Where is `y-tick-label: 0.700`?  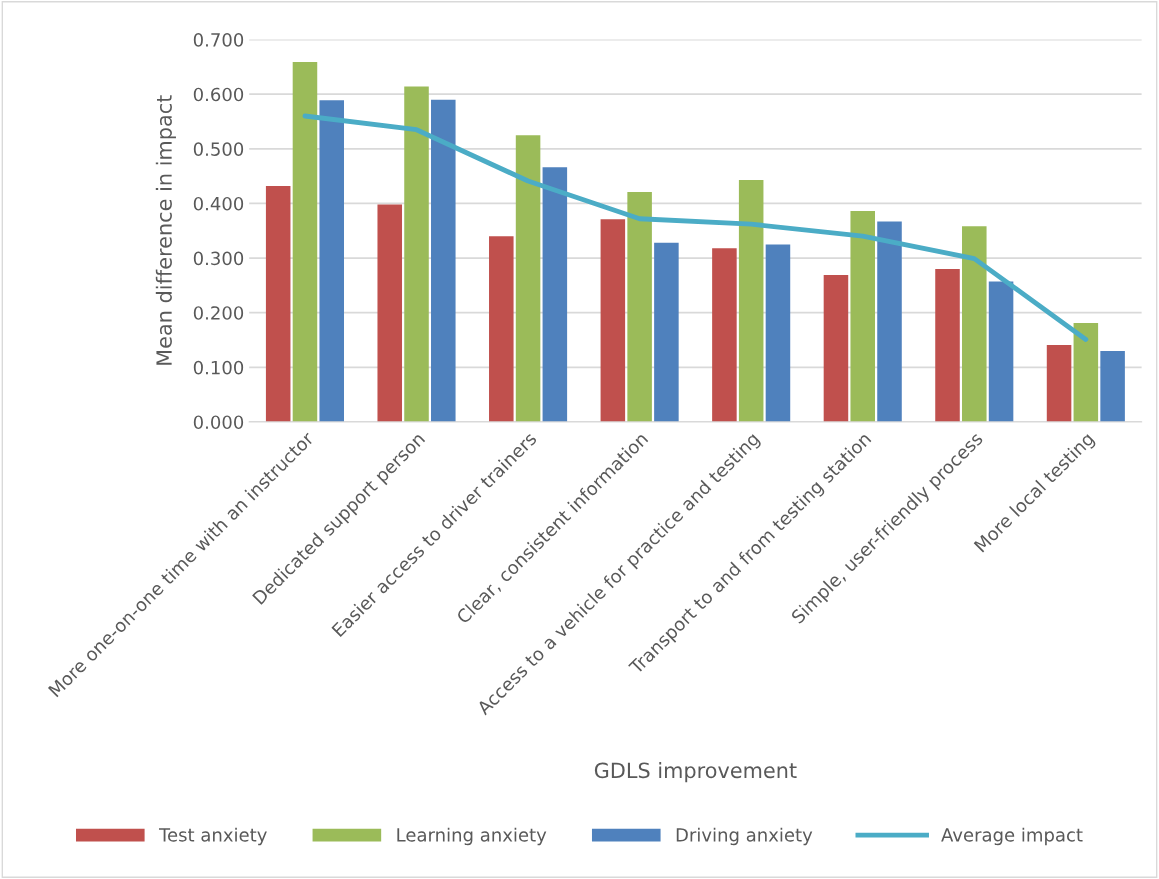 y-tick-label: 0.700 is located at coordinates (218, 40).